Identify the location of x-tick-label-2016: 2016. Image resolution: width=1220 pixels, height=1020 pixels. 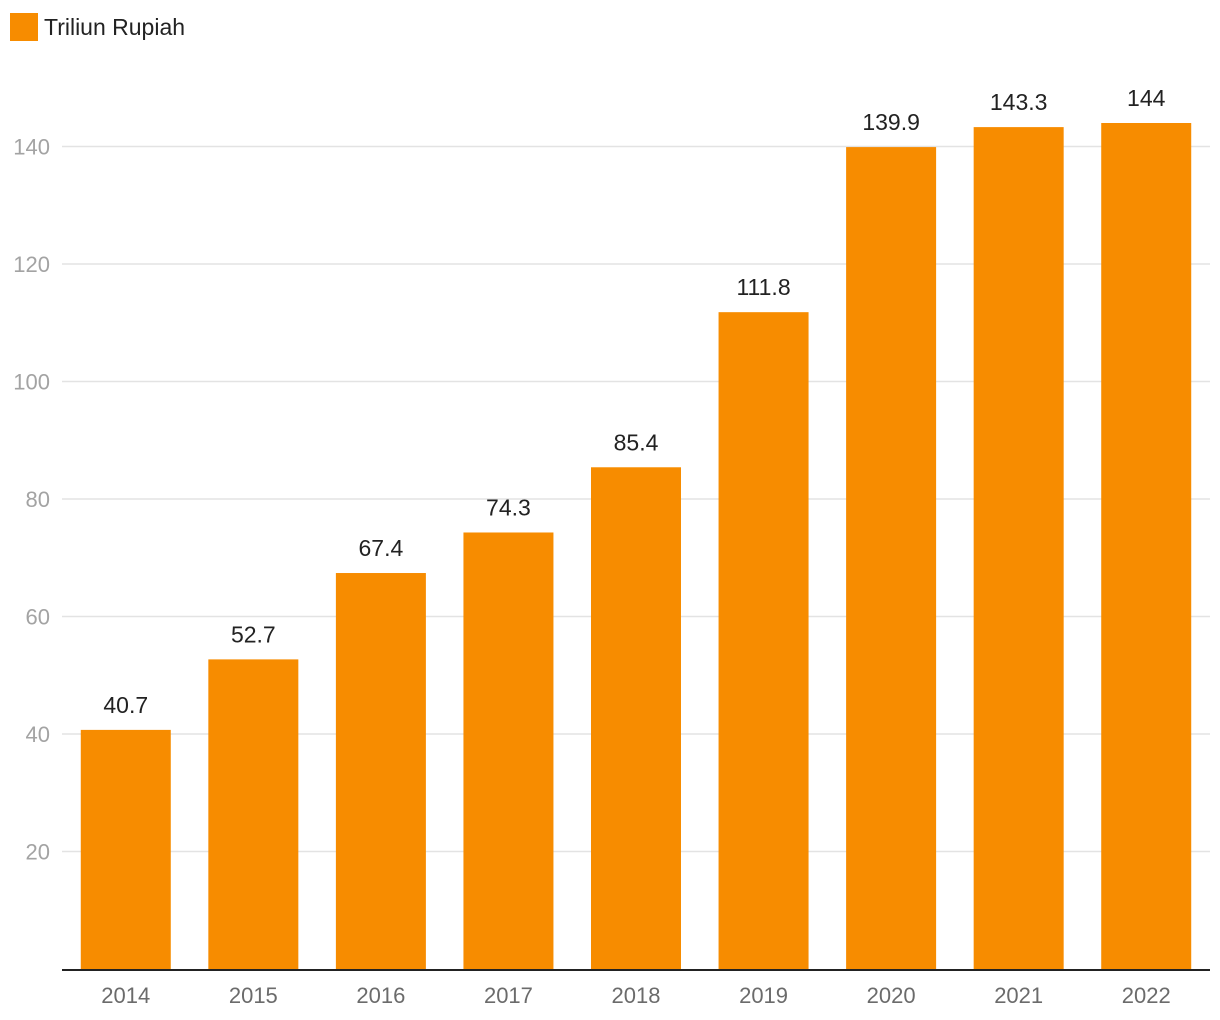
(380, 995).